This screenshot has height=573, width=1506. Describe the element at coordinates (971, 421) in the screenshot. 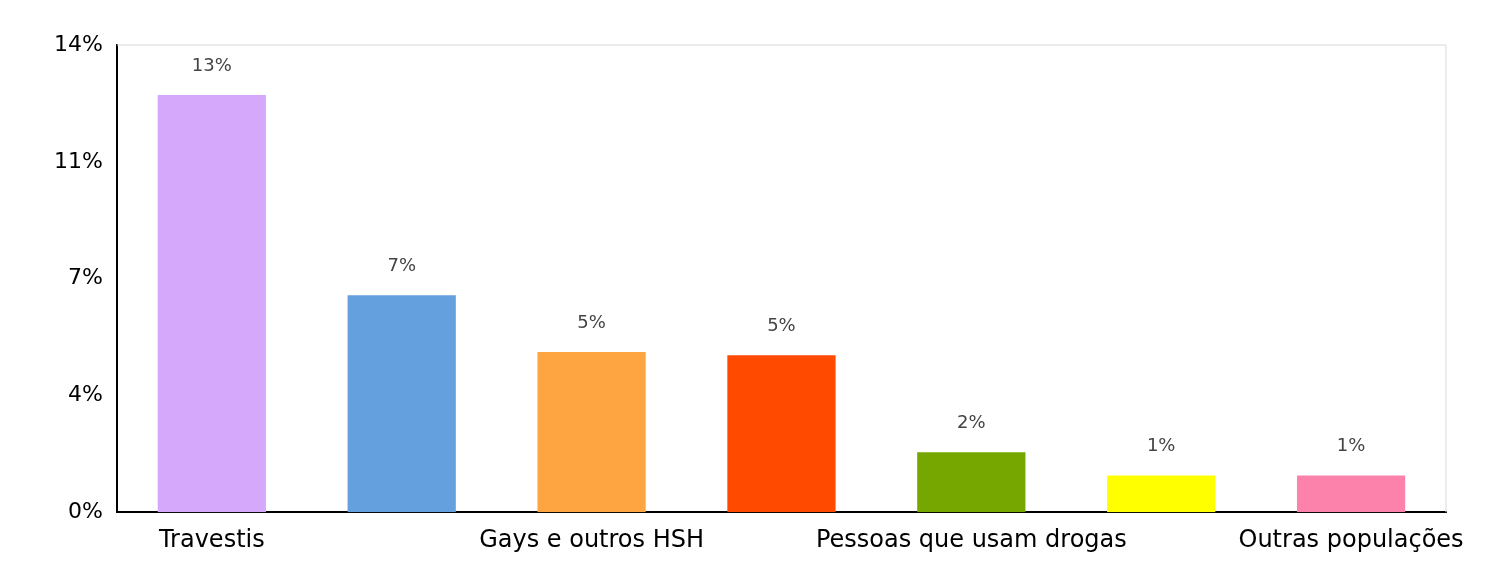

I see `data-label: 2%` at that location.